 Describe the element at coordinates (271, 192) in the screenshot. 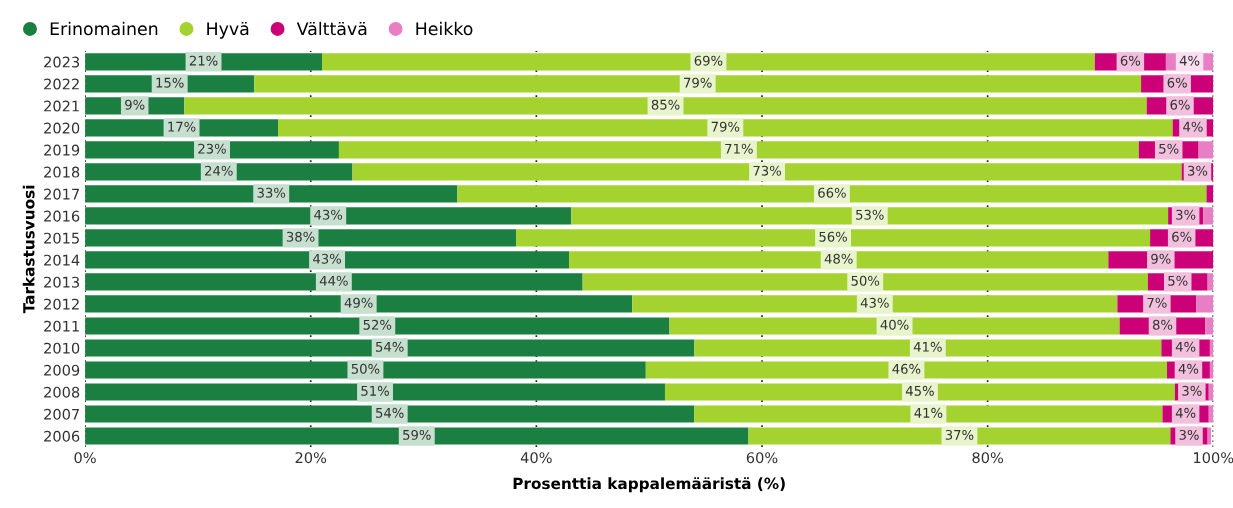

I see `data-label: 33%` at that location.